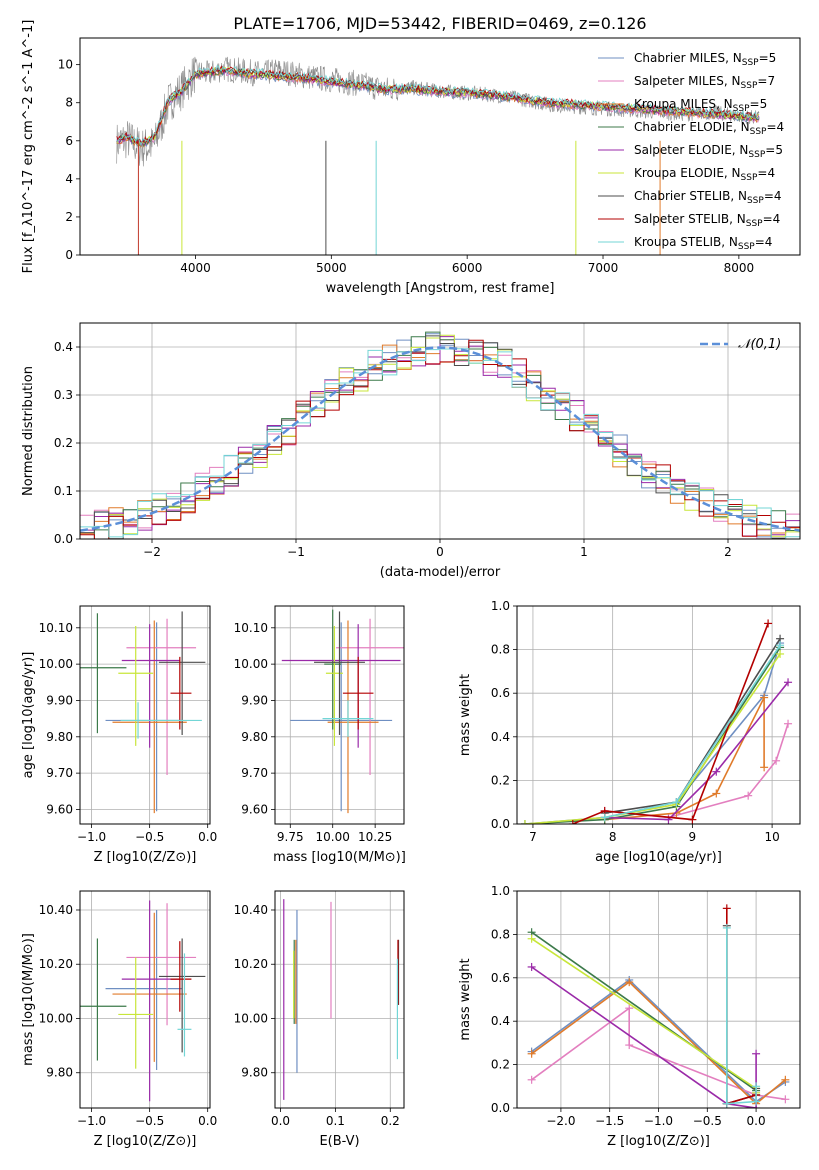 The width and height of the screenshot is (819, 1170). What do you see at coordinates (63, 443) in the screenshot?
I see `y-tick-label: 0.2` at bounding box center [63, 443].